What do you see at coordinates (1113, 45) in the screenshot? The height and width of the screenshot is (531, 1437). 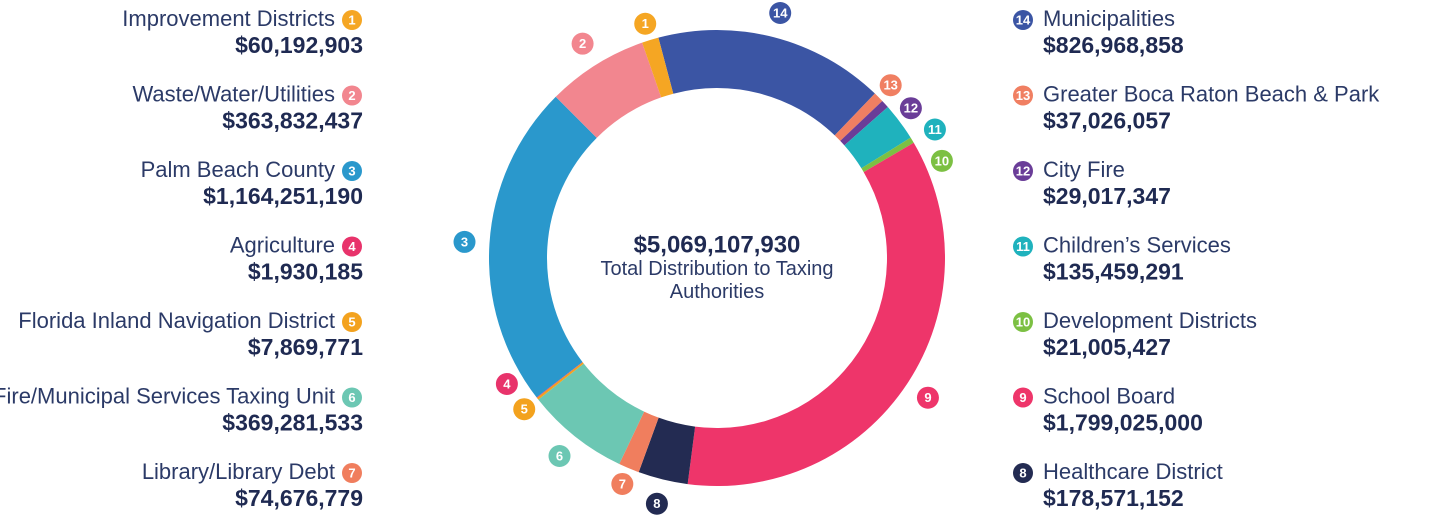 I see `legend-value: $826,968,858` at bounding box center [1113, 45].